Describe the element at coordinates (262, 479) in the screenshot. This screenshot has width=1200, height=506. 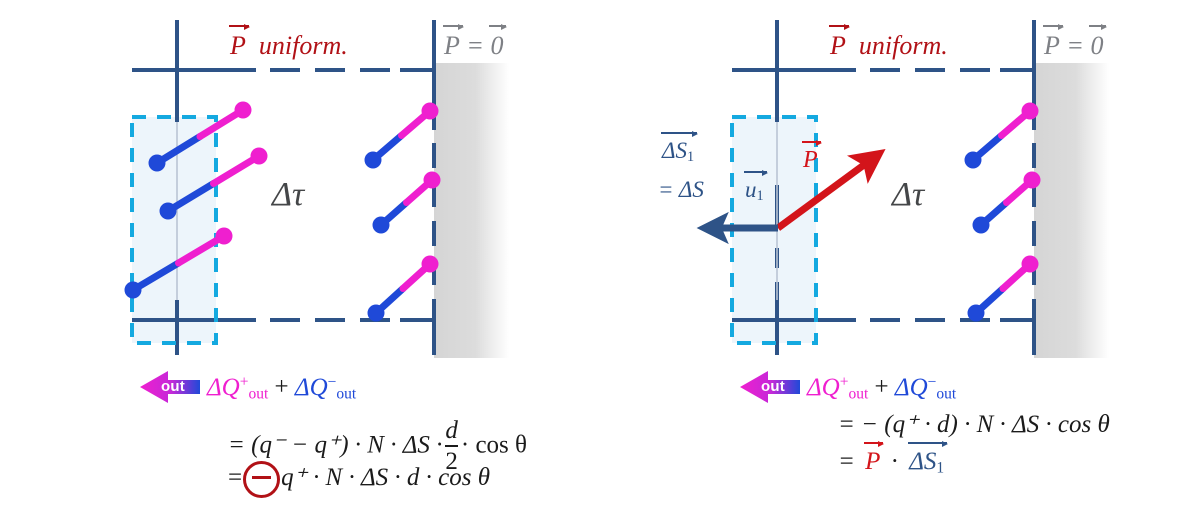
I see `circled-minus-sign` at that location.